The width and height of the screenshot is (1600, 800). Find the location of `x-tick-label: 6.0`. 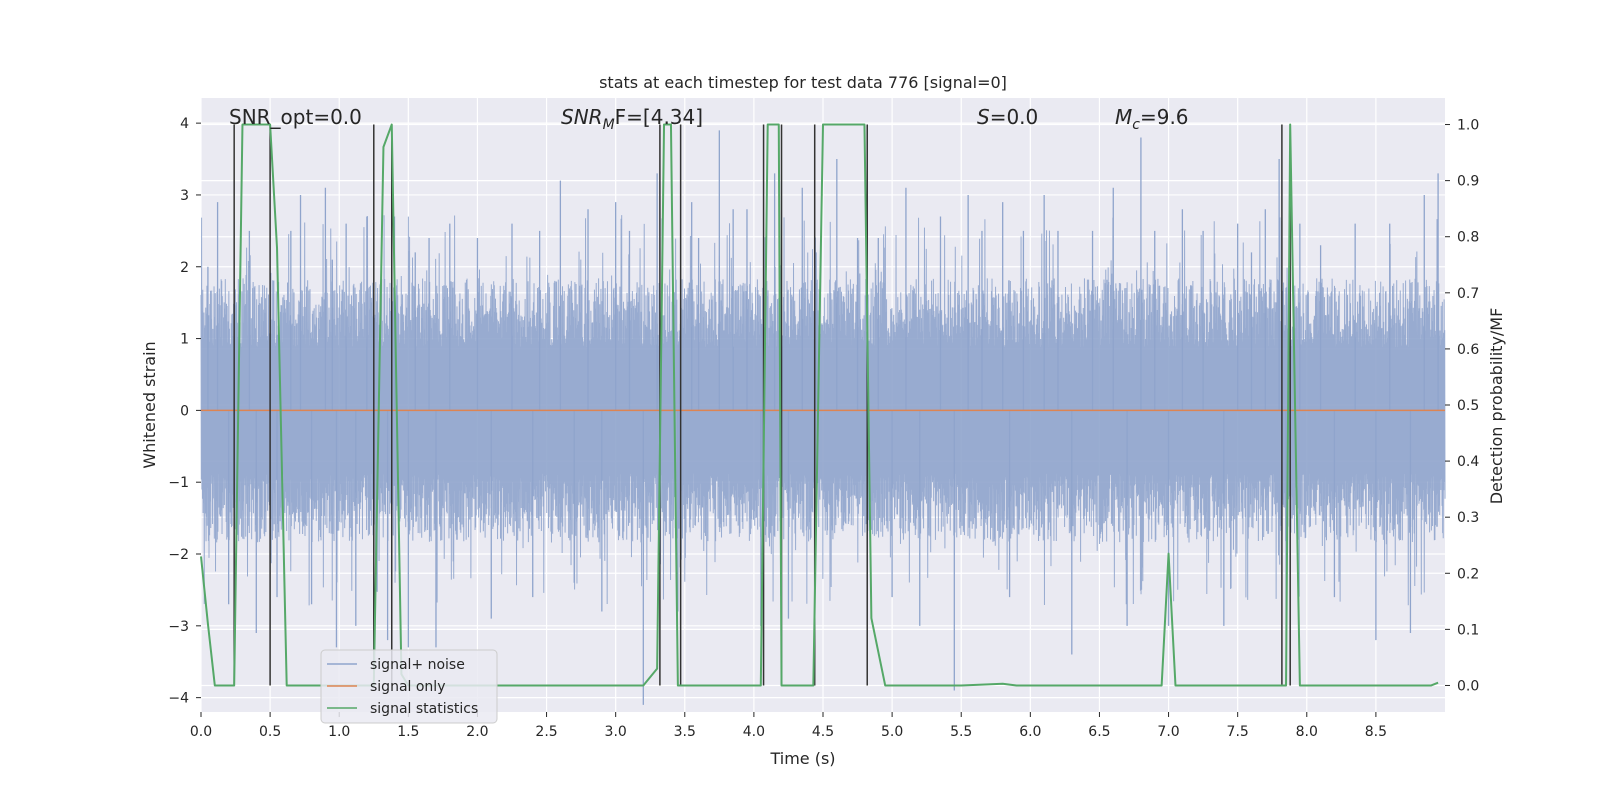

x-tick-label: 6.0 is located at coordinates (1030, 732).